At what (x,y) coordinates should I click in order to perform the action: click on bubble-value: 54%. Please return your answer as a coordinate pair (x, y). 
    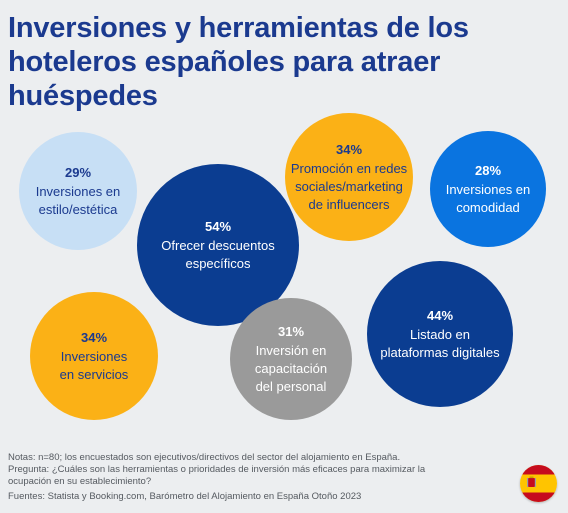
    Looking at the image, I should click on (218, 226).